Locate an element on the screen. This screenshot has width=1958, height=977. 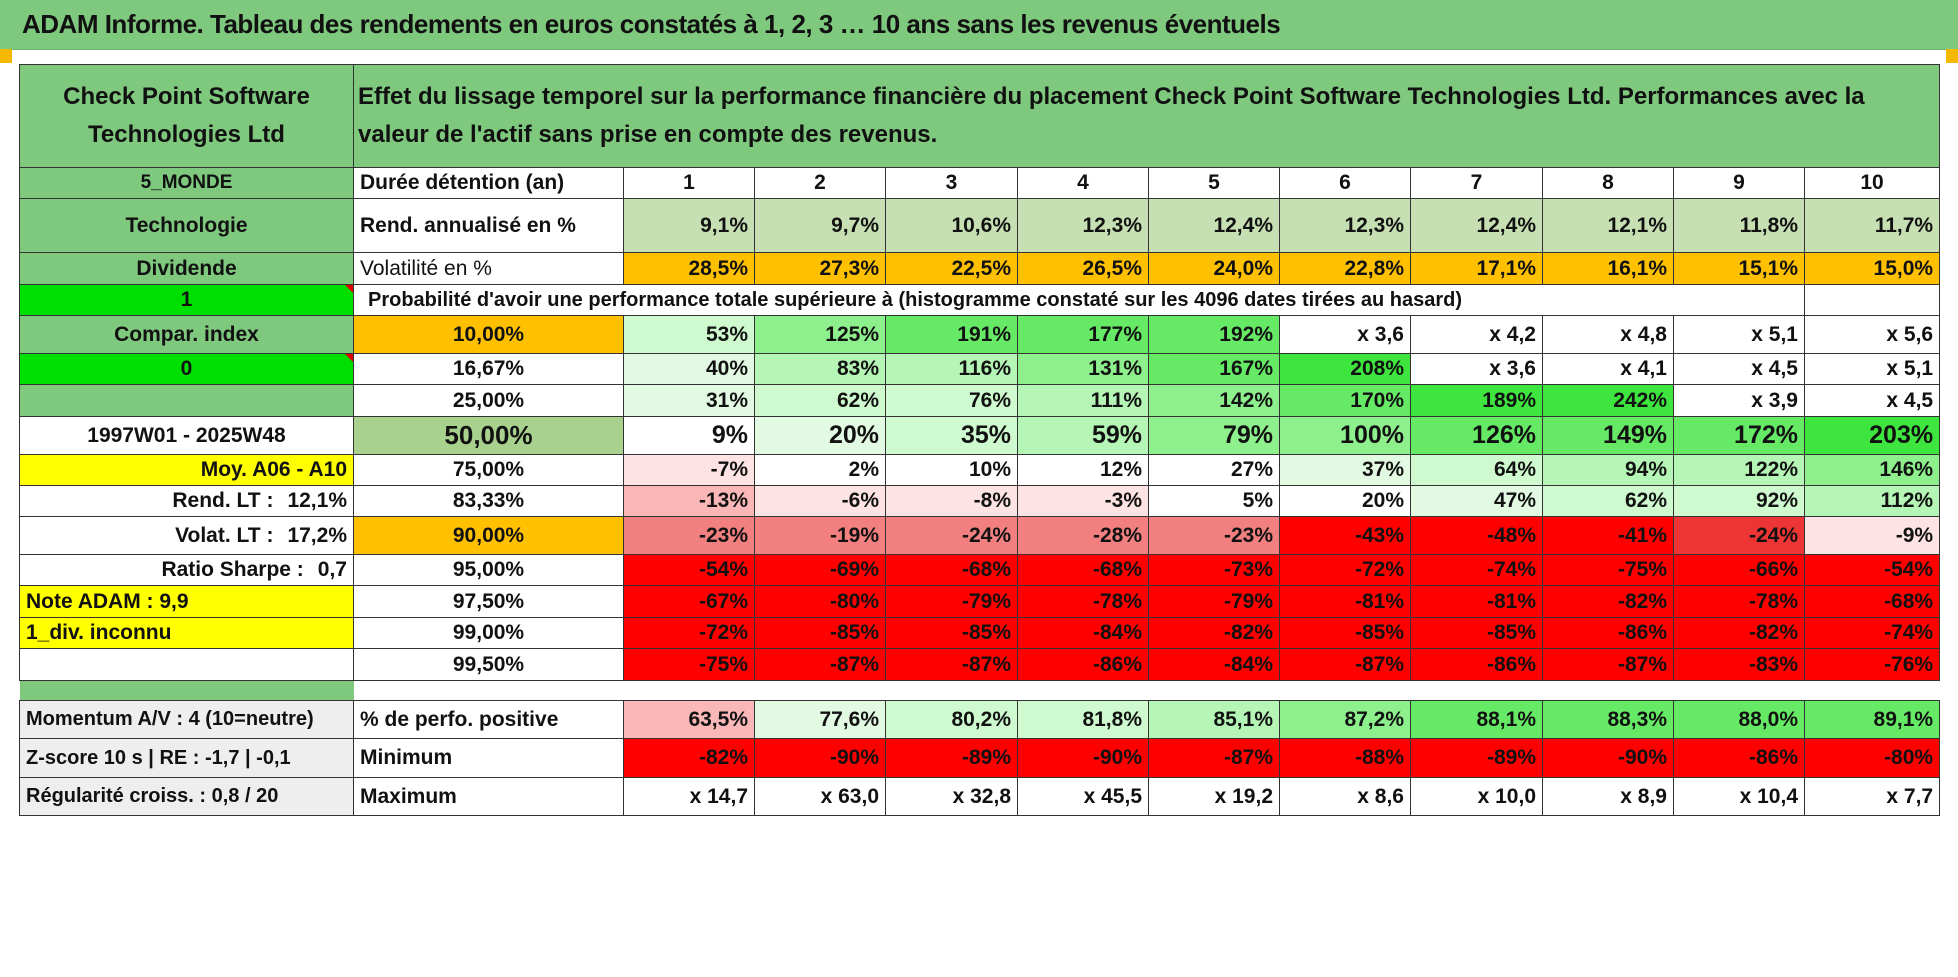
quantile-value: -75% is located at coordinates (1608, 570).